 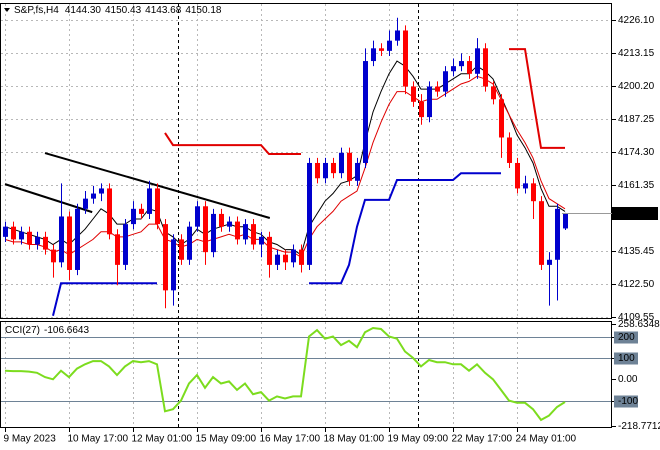 I want to click on y-tick-label: 100, so click(x=626, y=358).